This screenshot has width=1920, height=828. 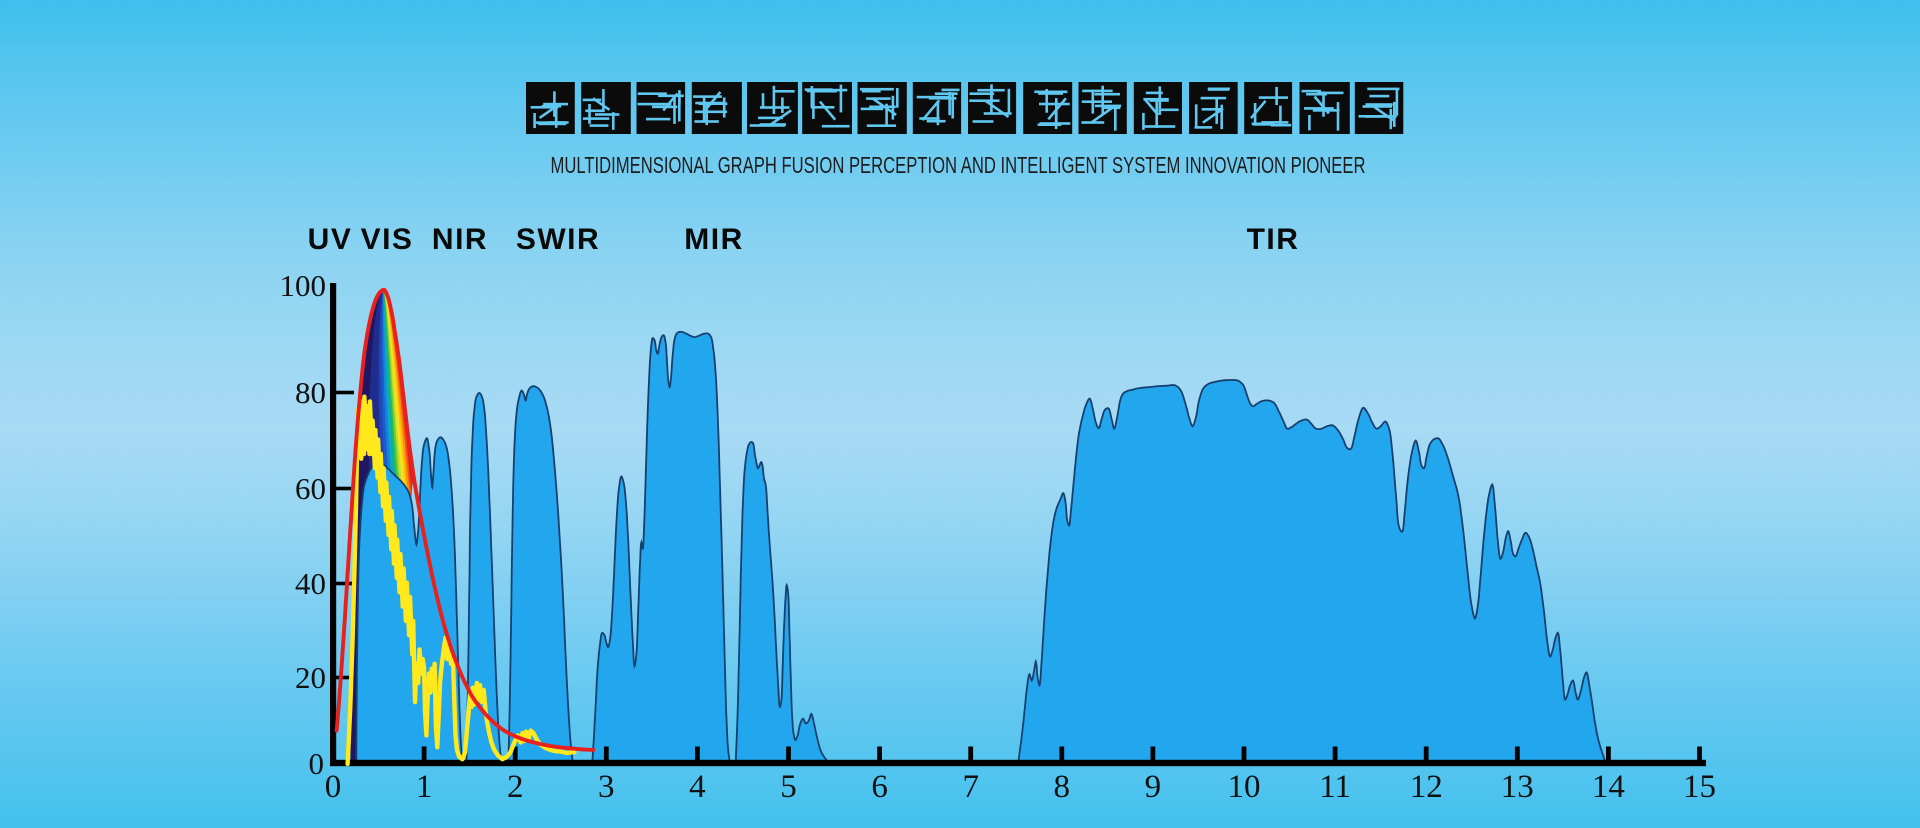 What do you see at coordinates (1062, 787) in the screenshot?
I see `svg-text: 8` at bounding box center [1062, 787].